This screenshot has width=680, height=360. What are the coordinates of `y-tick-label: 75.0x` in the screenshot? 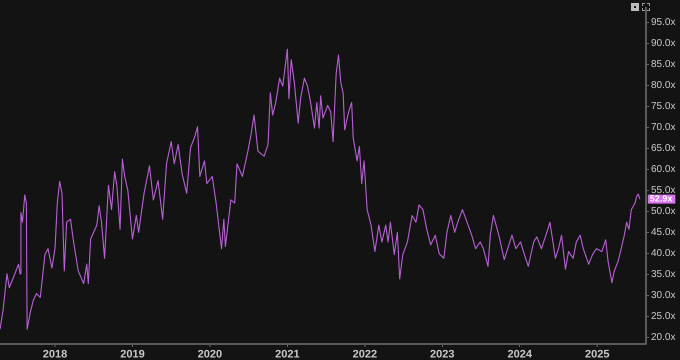 It's located at (663, 106).